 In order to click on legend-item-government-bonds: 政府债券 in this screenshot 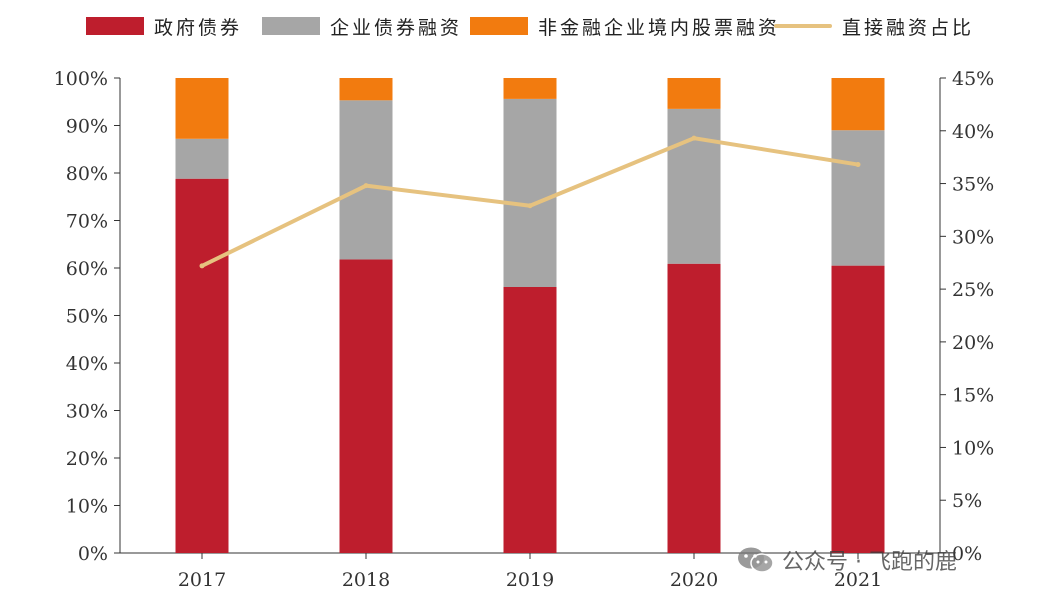, I will do `click(164, 26)`.